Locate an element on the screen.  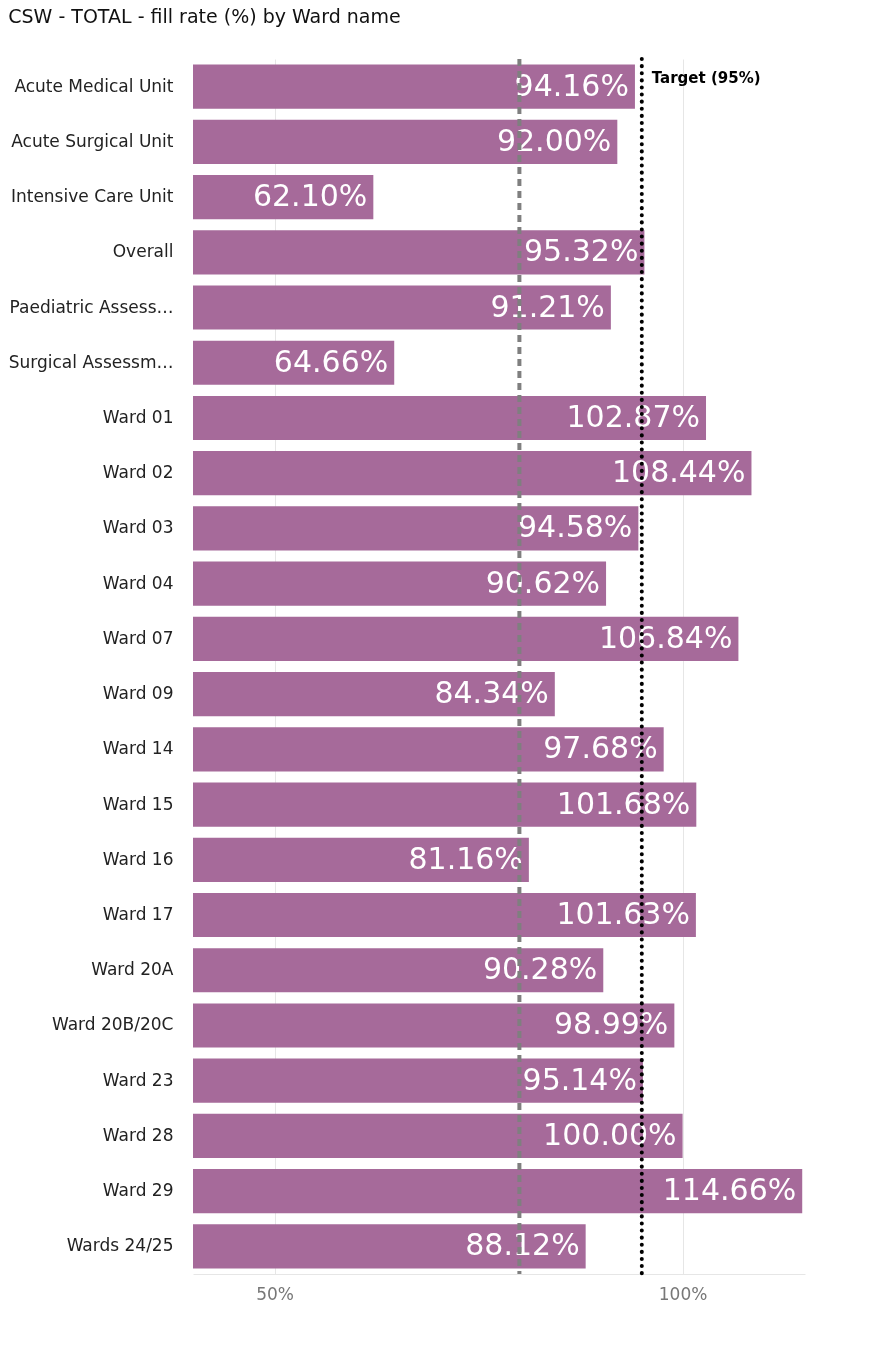
data-label: 94.58% is located at coordinates (575, 527).